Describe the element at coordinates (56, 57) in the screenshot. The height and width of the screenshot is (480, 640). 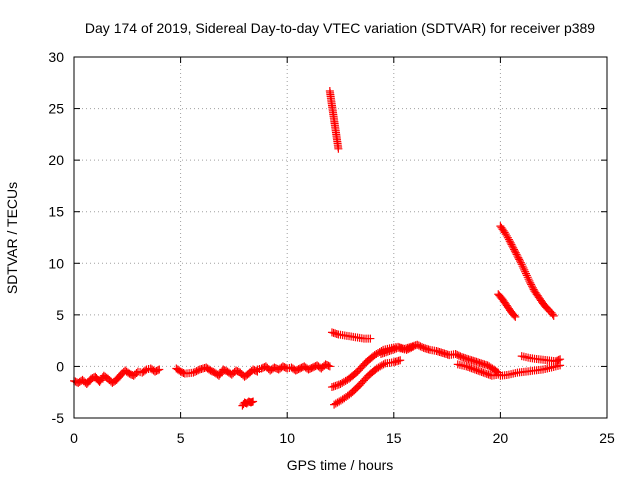
I see `y-tick-label: 30` at that location.